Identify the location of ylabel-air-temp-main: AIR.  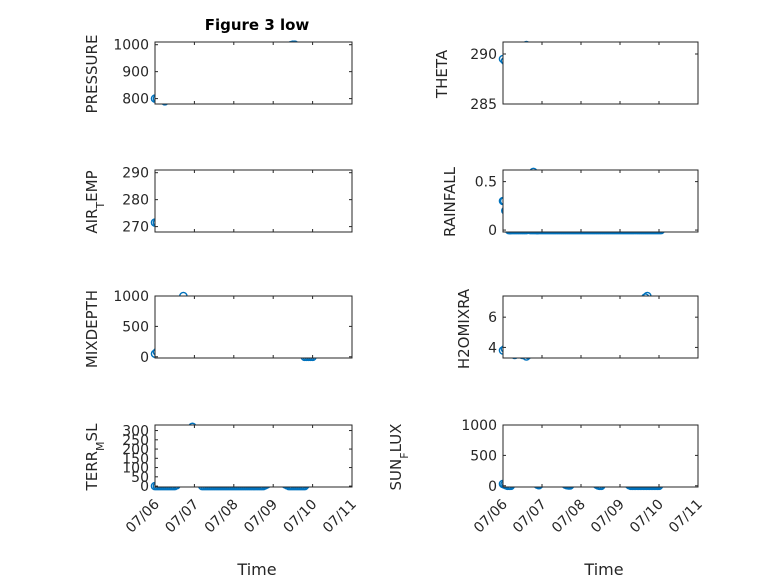
(92, 221).